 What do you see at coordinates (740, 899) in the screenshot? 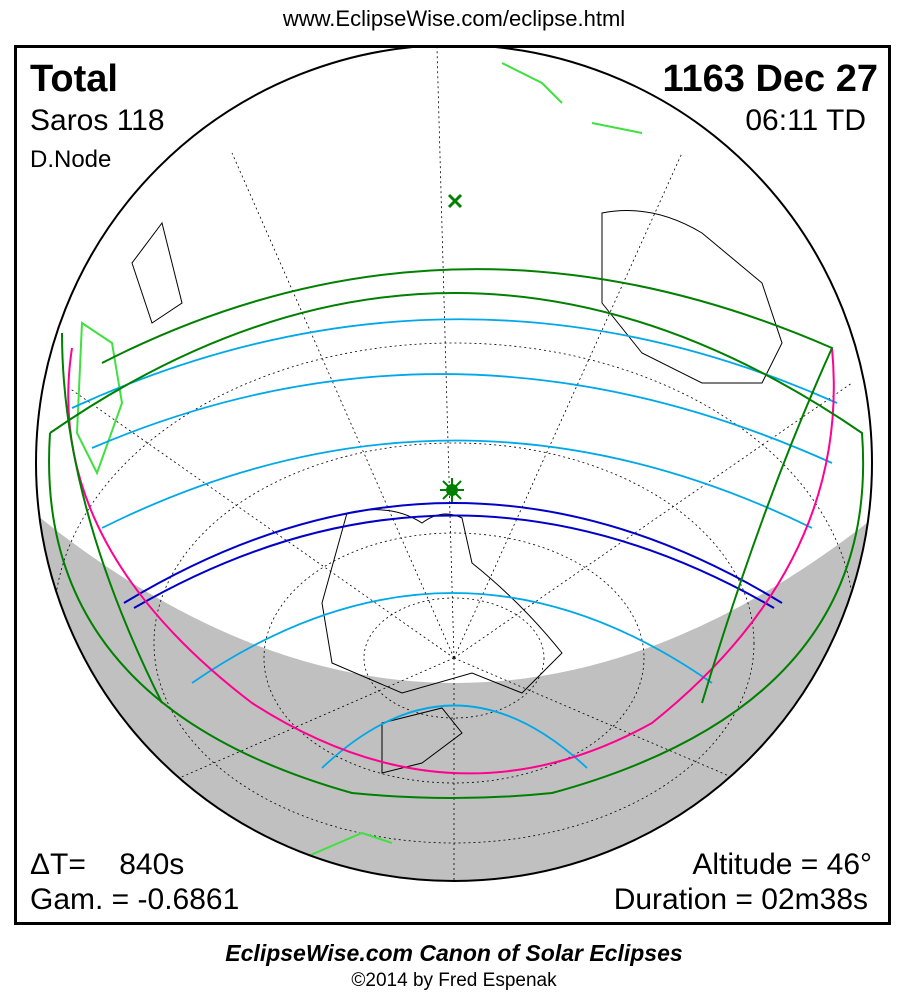
I see `duration: Duration = 02m38s` at bounding box center [740, 899].